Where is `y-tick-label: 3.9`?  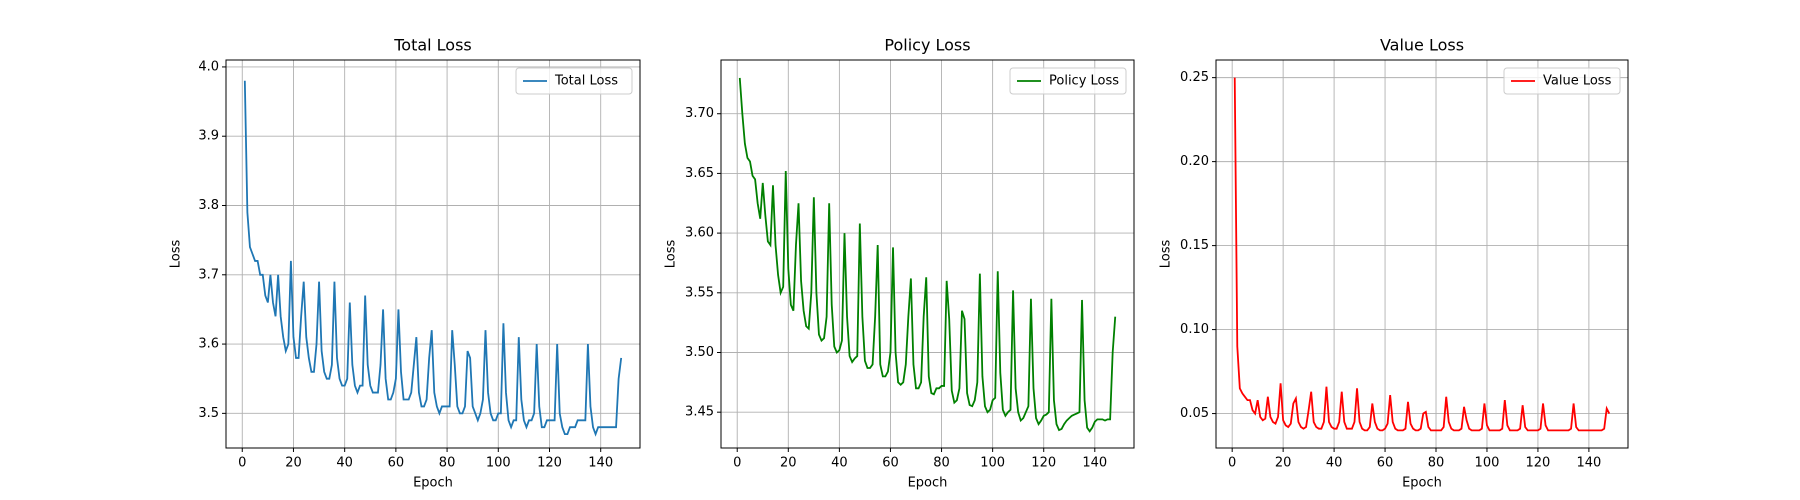 y-tick-label: 3.9 is located at coordinates (208, 136).